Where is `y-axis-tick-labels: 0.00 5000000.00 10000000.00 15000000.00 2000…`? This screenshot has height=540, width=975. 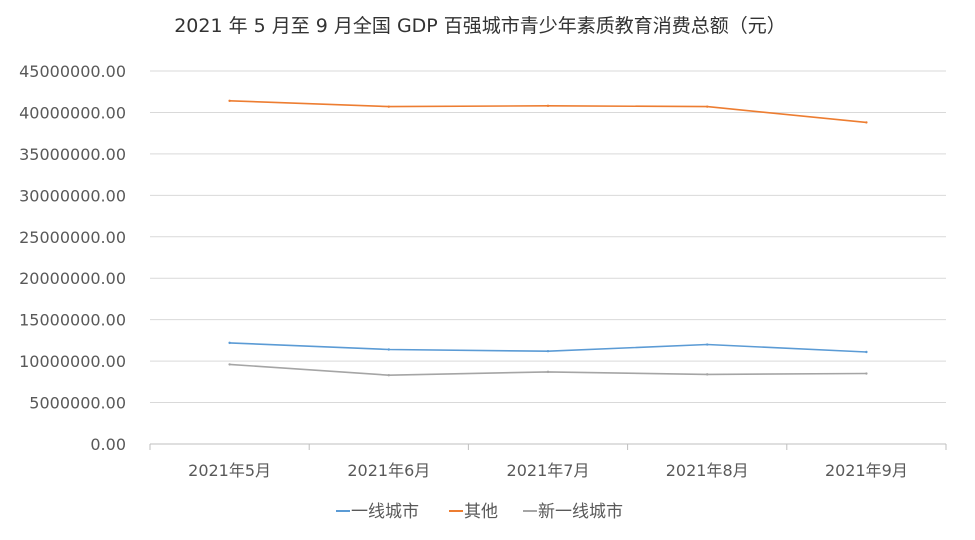
y-axis-tick-labels: 0.00 5000000.00 10000000.00 15000000.00 2000… is located at coordinates (72, 258).